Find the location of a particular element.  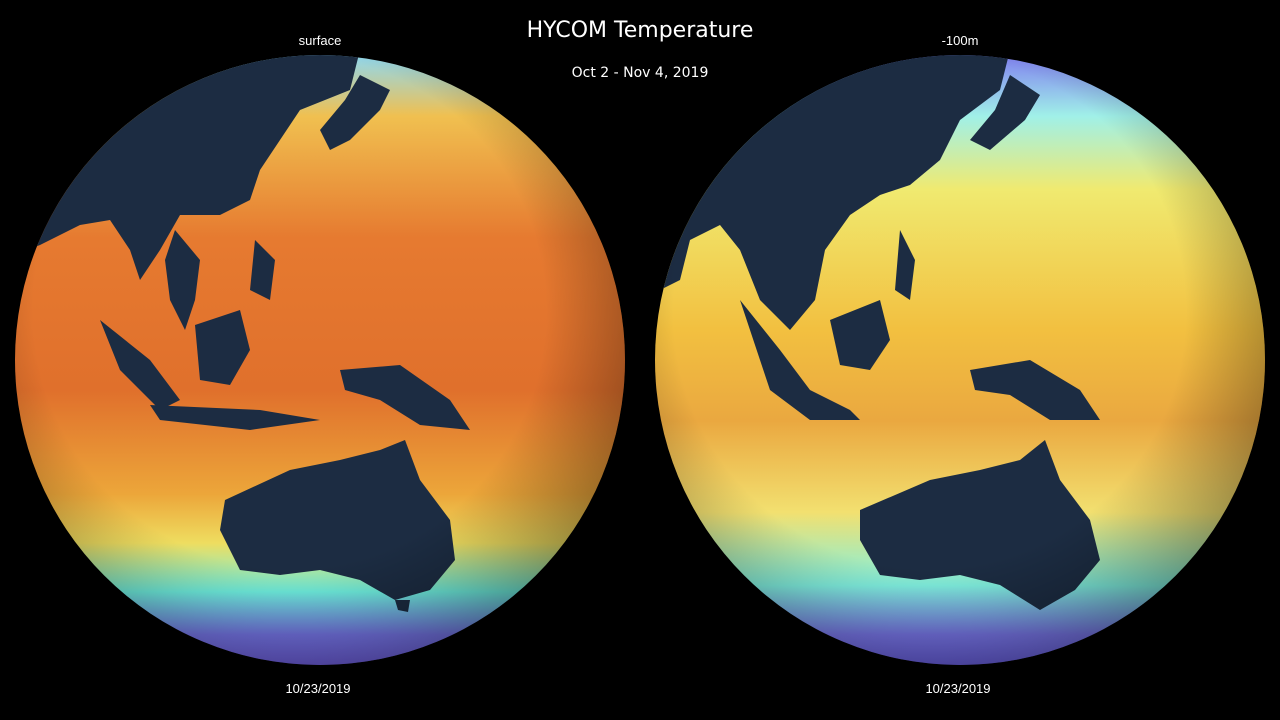

title: HYCOM Temperature is located at coordinates (640, 30).